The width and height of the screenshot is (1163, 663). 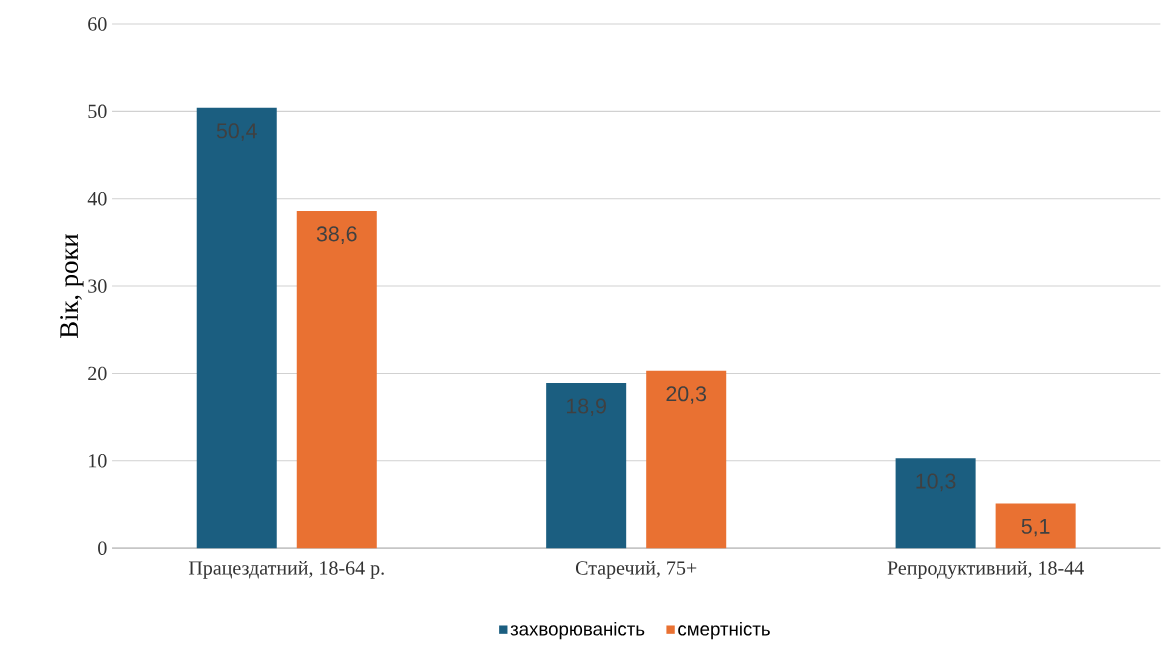 I want to click on y-tick-label: 30, so click(x=97, y=286).